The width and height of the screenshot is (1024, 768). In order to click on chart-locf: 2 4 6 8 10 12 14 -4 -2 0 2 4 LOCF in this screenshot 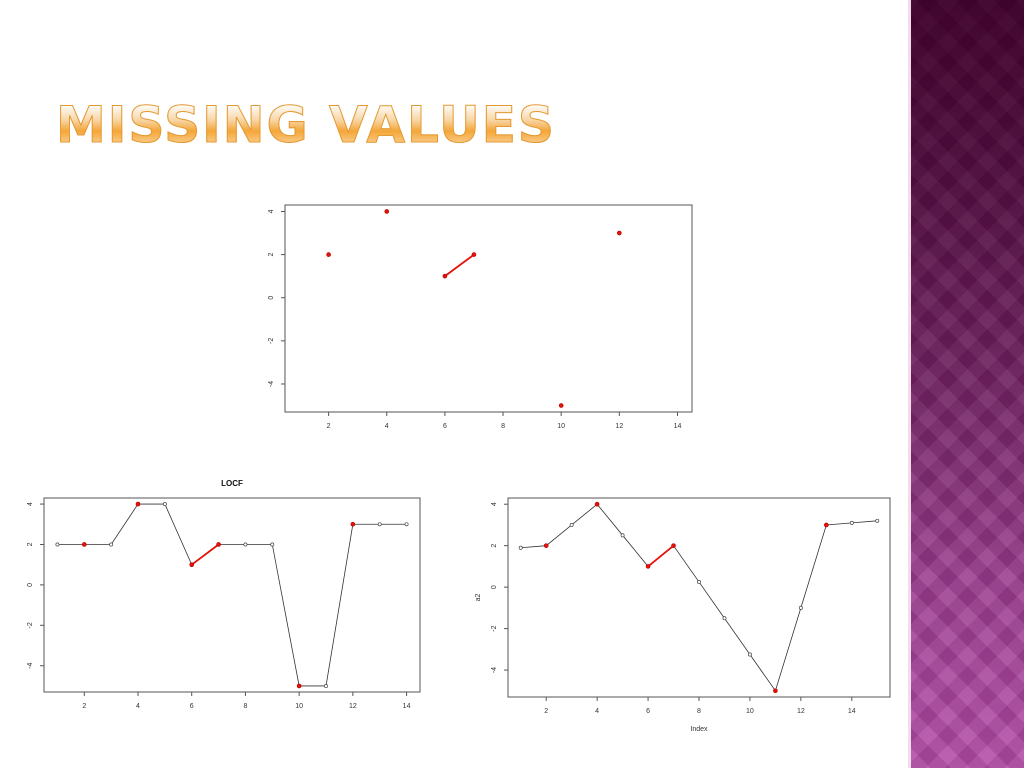, I will do `click(224, 594)`.